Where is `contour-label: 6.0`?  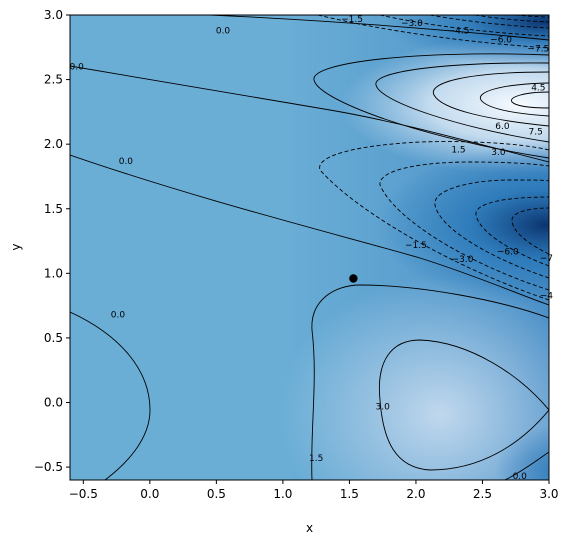
contour-label: 6.0 is located at coordinates (502, 127).